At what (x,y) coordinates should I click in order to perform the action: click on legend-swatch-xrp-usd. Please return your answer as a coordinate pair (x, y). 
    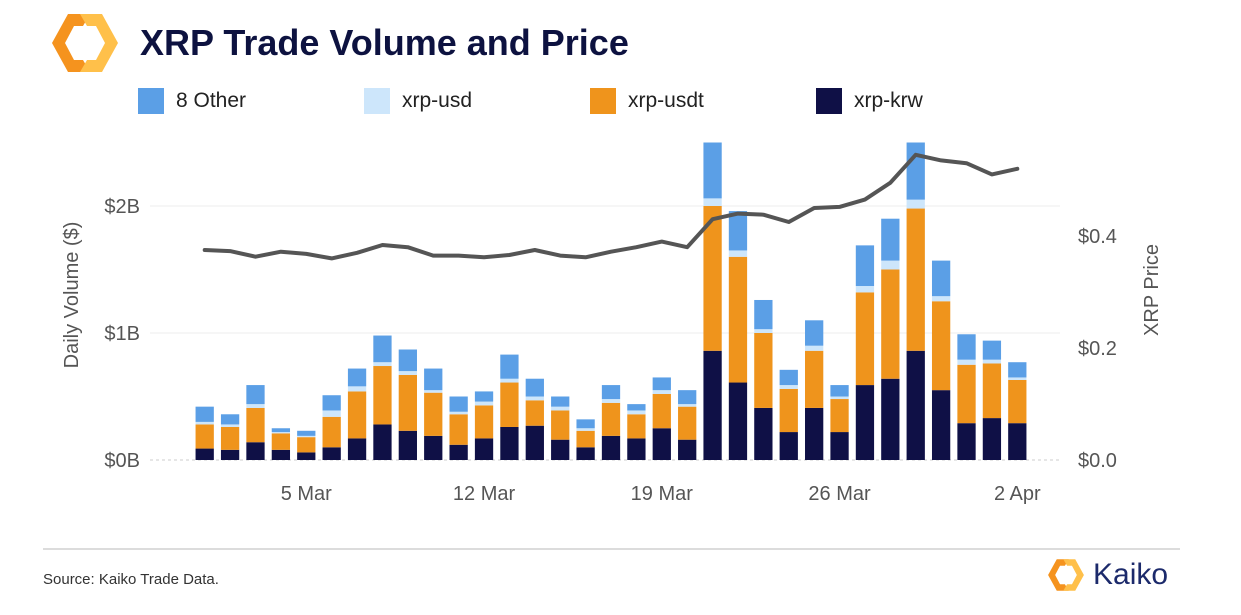
    Looking at the image, I should click on (377, 101).